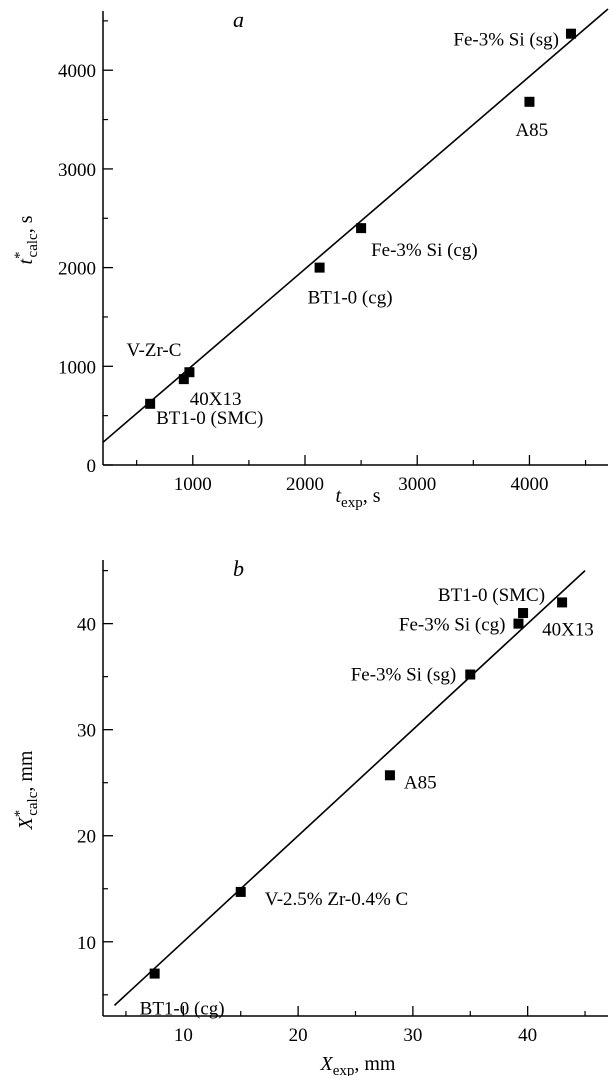  Describe the element at coordinates (529, 484) in the screenshot. I see `x-tick-label: 4000` at that location.